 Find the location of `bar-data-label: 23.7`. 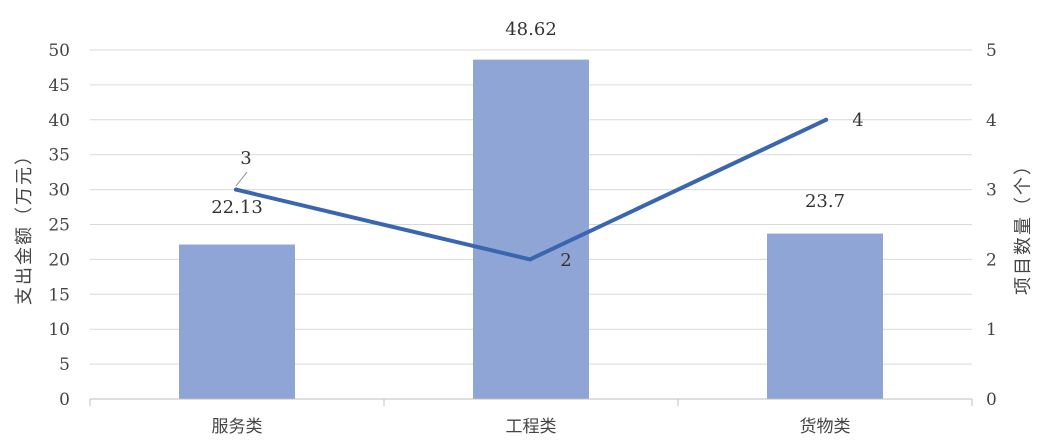

bar-data-label: 23.7 is located at coordinates (825, 201).